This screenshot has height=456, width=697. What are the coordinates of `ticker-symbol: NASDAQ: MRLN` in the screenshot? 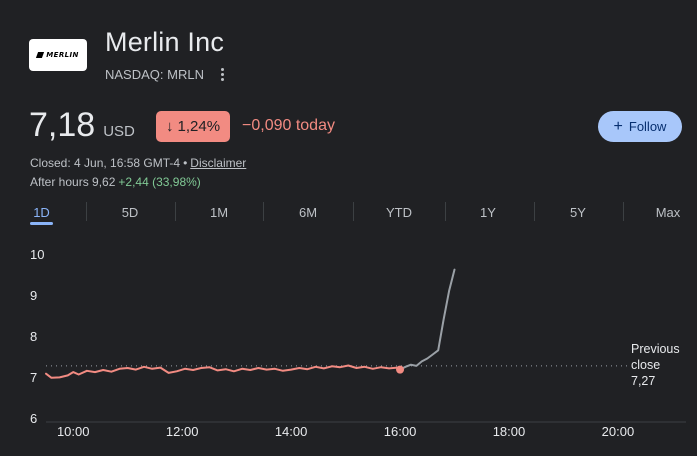 It's located at (154, 74).